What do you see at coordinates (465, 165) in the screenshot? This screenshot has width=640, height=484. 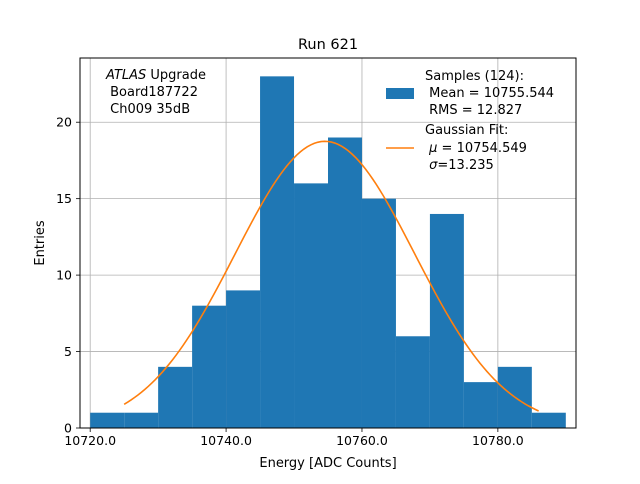 I see `legend-fit-sigma-value: =13.235` at bounding box center [465, 165].